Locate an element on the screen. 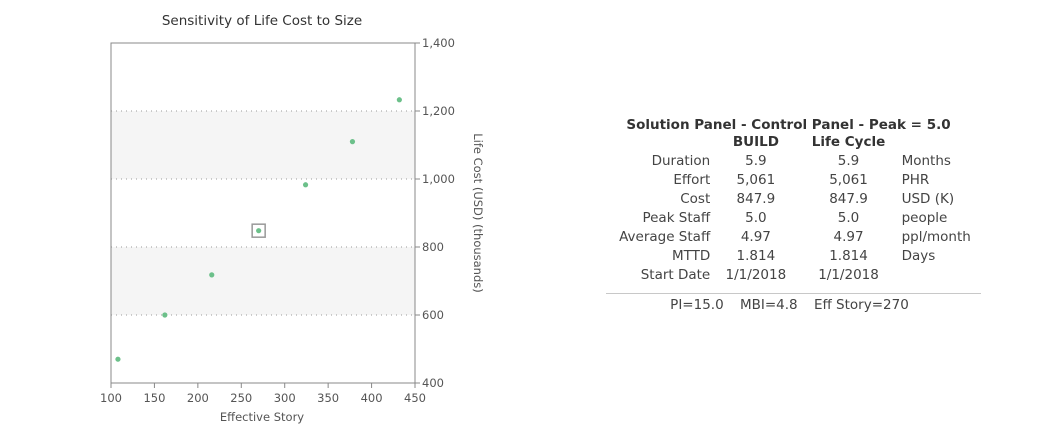  y-tick-label: 1,400 is located at coordinates (438, 43).